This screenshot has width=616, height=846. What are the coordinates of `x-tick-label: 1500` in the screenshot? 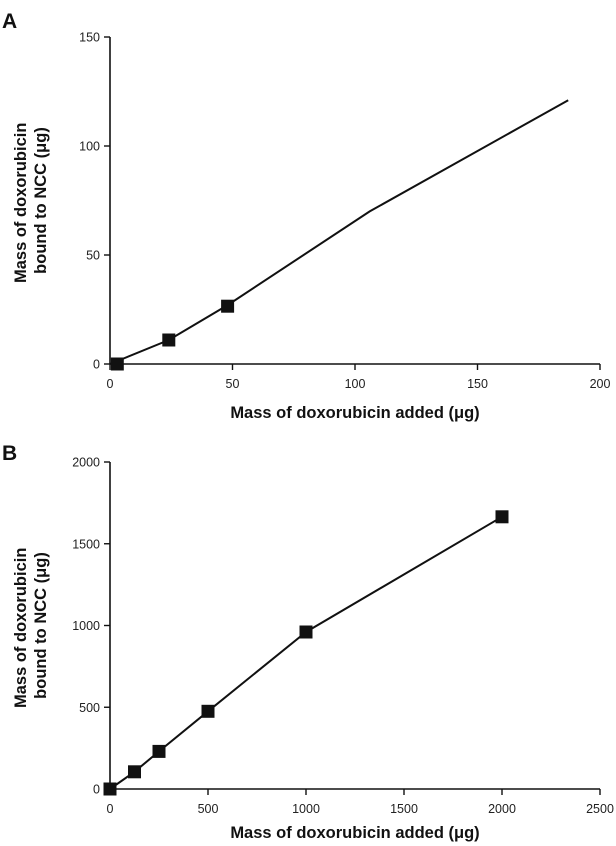 It's located at (404, 809).